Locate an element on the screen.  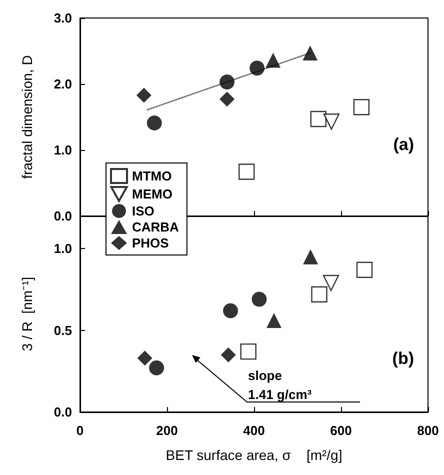
y-axis-title: 3 / R [nm⁻¹] is located at coordinates (27, 314).